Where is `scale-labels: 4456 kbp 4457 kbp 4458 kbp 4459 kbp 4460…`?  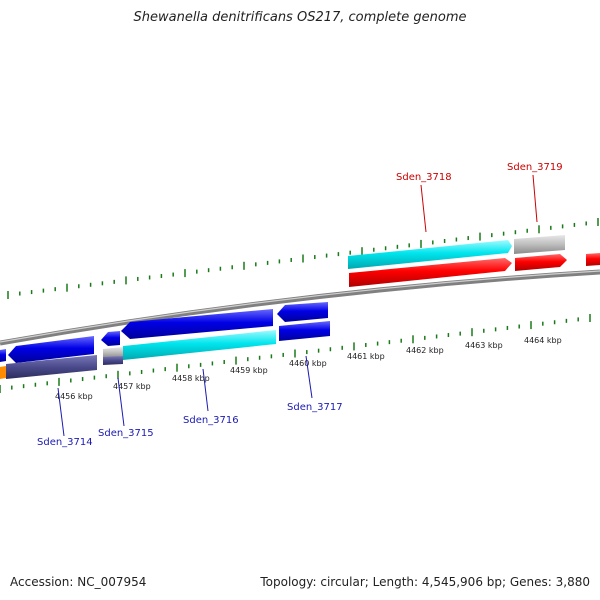 scale-labels: 4456 kbp 4457 kbp 4458 kbp 4459 kbp 4460… is located at coordinates (308, 368).